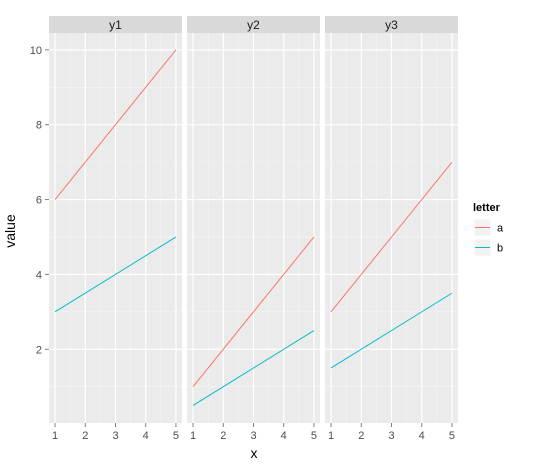 The width and height of the screenshot is (540, 471). I want to click on facet-strip-label: y2, so click(253, 25).